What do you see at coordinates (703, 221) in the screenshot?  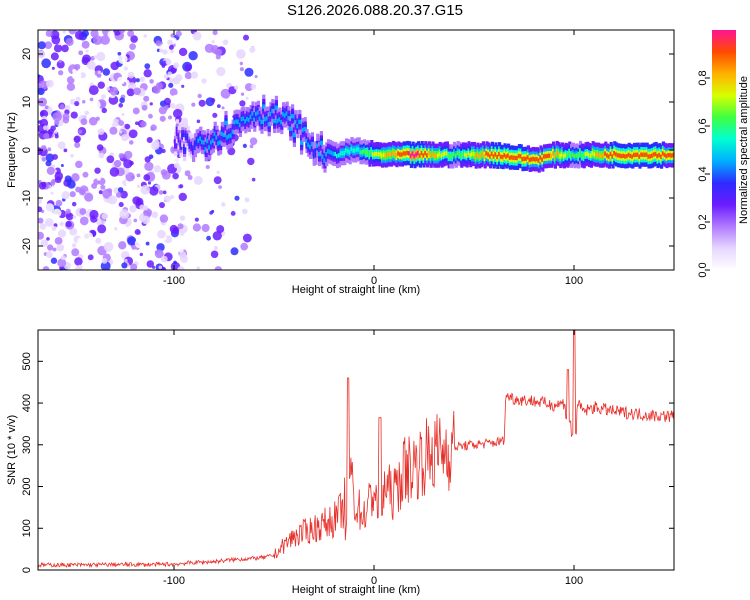 I see `colorbar-tick-label: 0.2` at bounding box center [703, 221].